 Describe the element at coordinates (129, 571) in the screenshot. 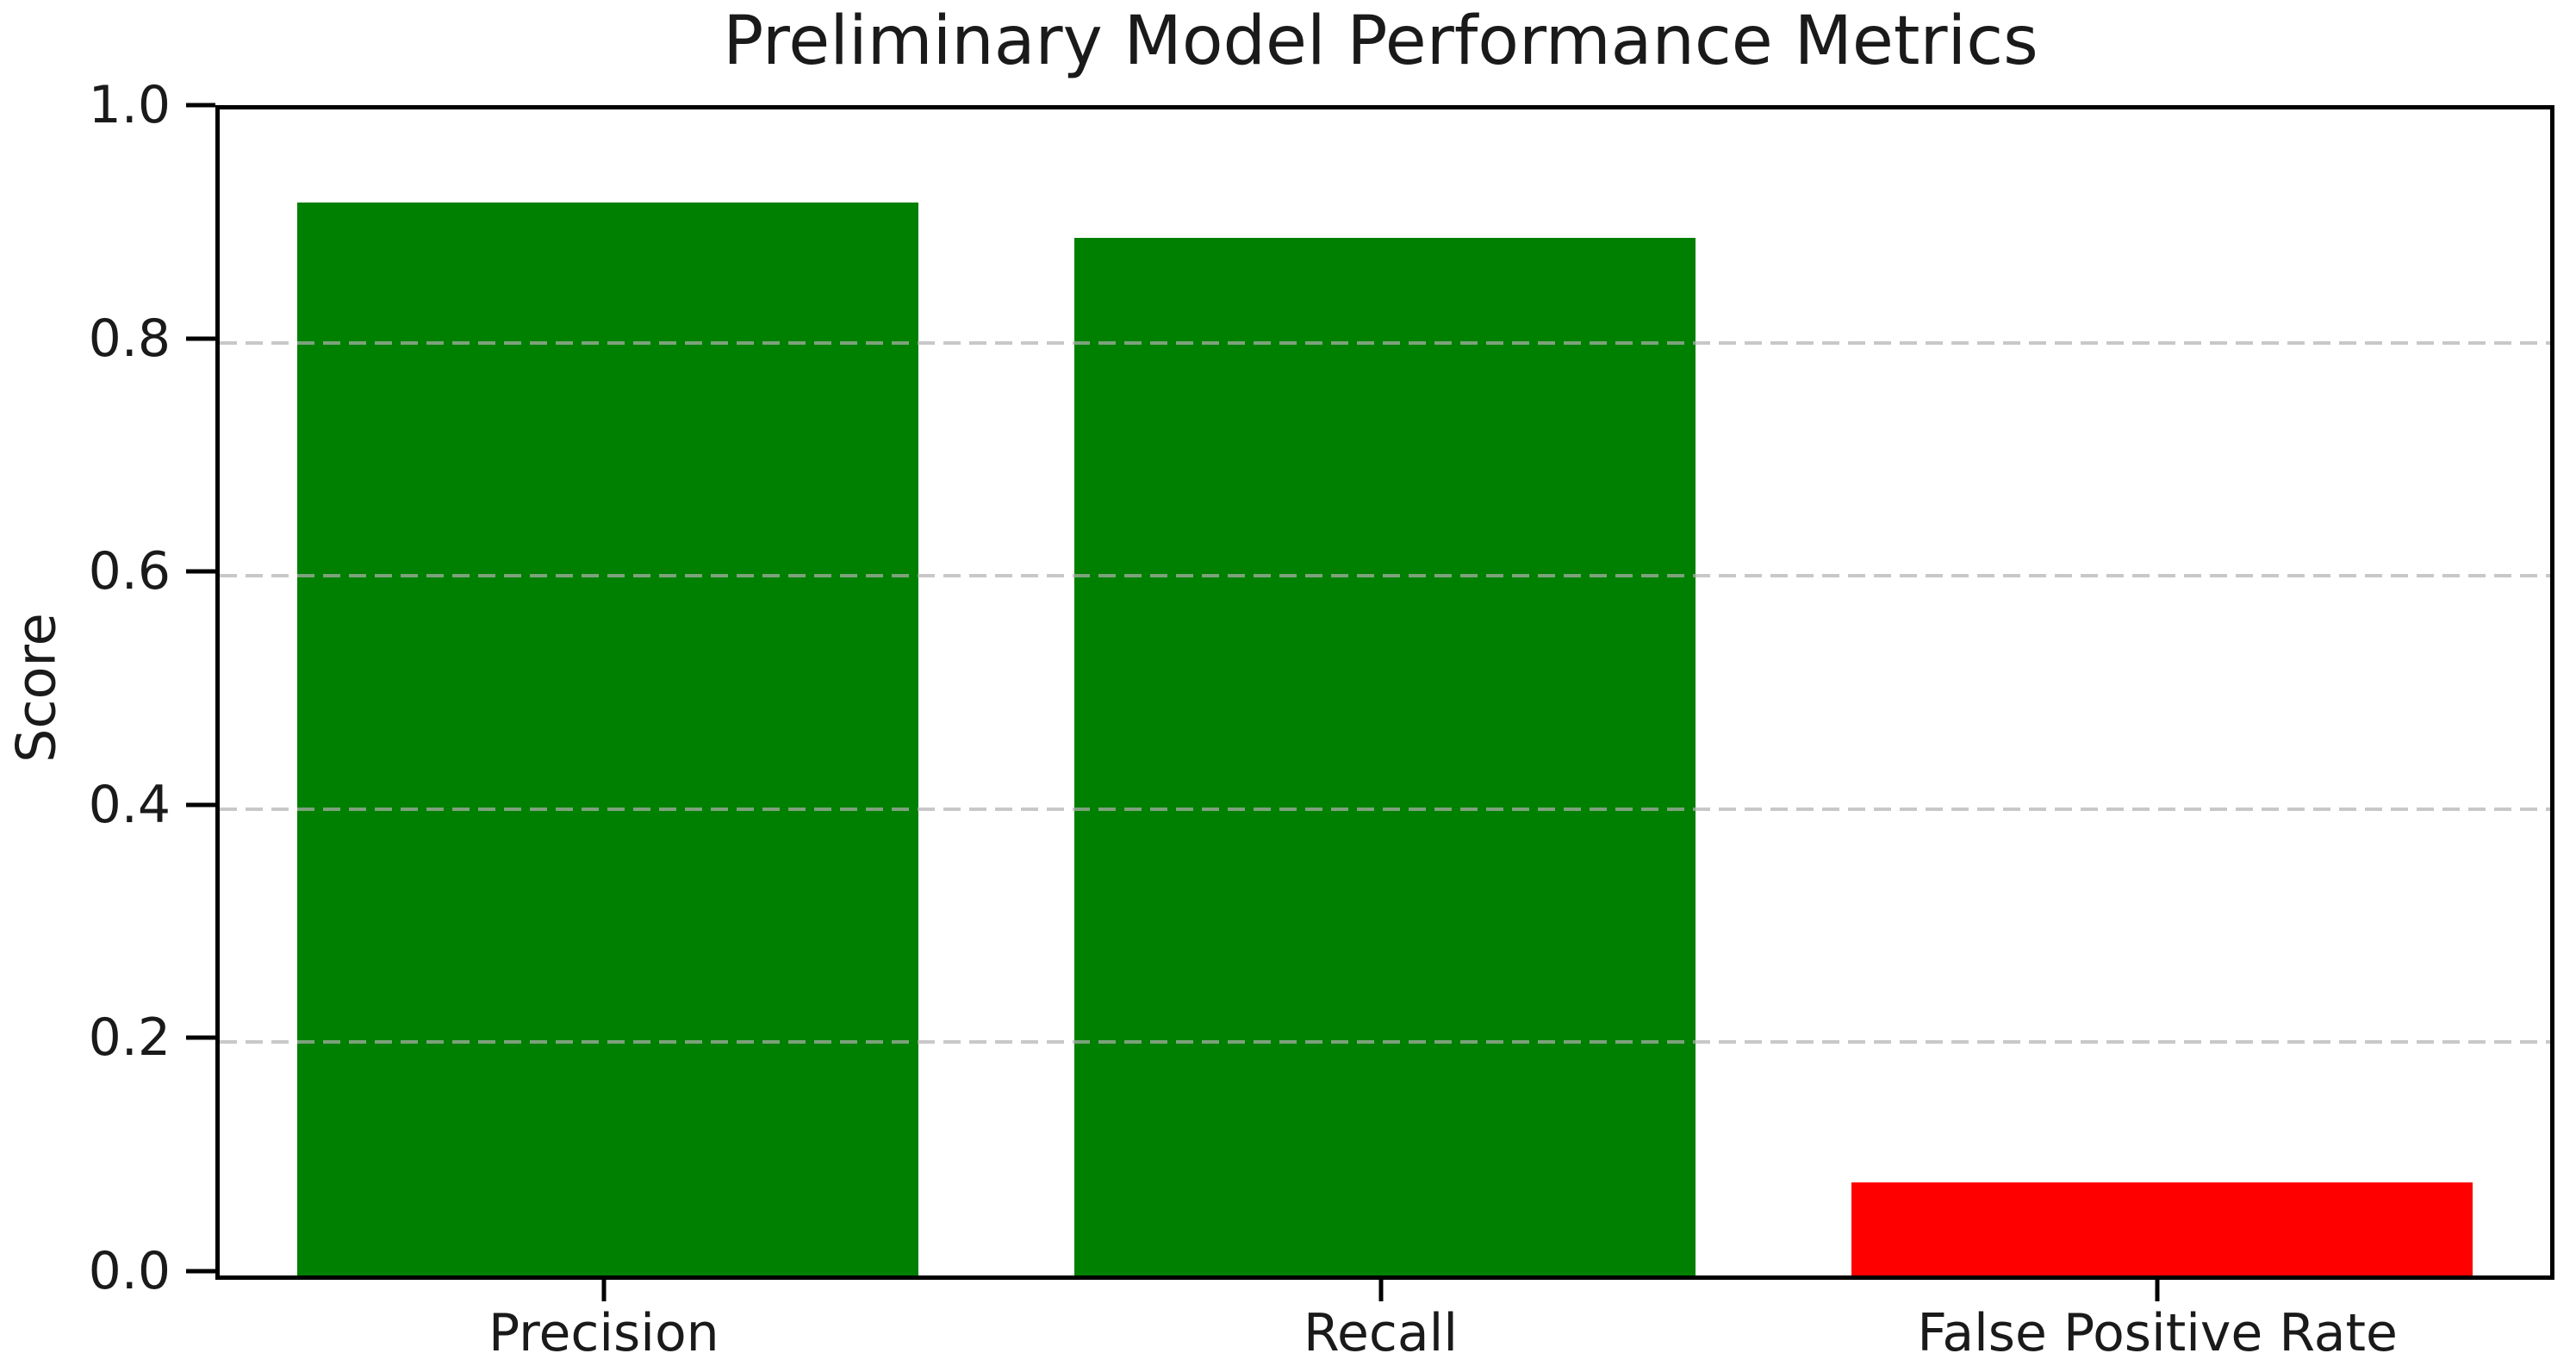

I see `y-tick-label: 0.6` at that location.